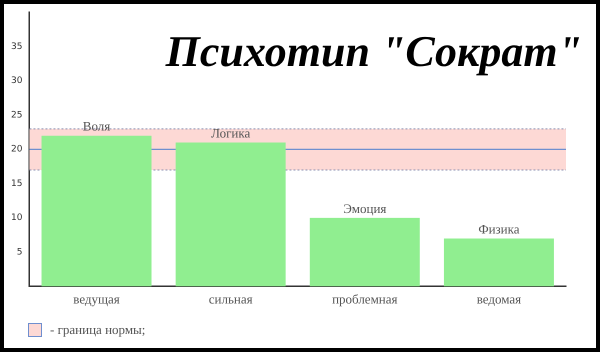 The width and height of the screenshot is (600, 352). What do you see at coordinates (17, 218) in the screenshot?
I see `y-tick-label: 10` at bounding box center [17, 218].